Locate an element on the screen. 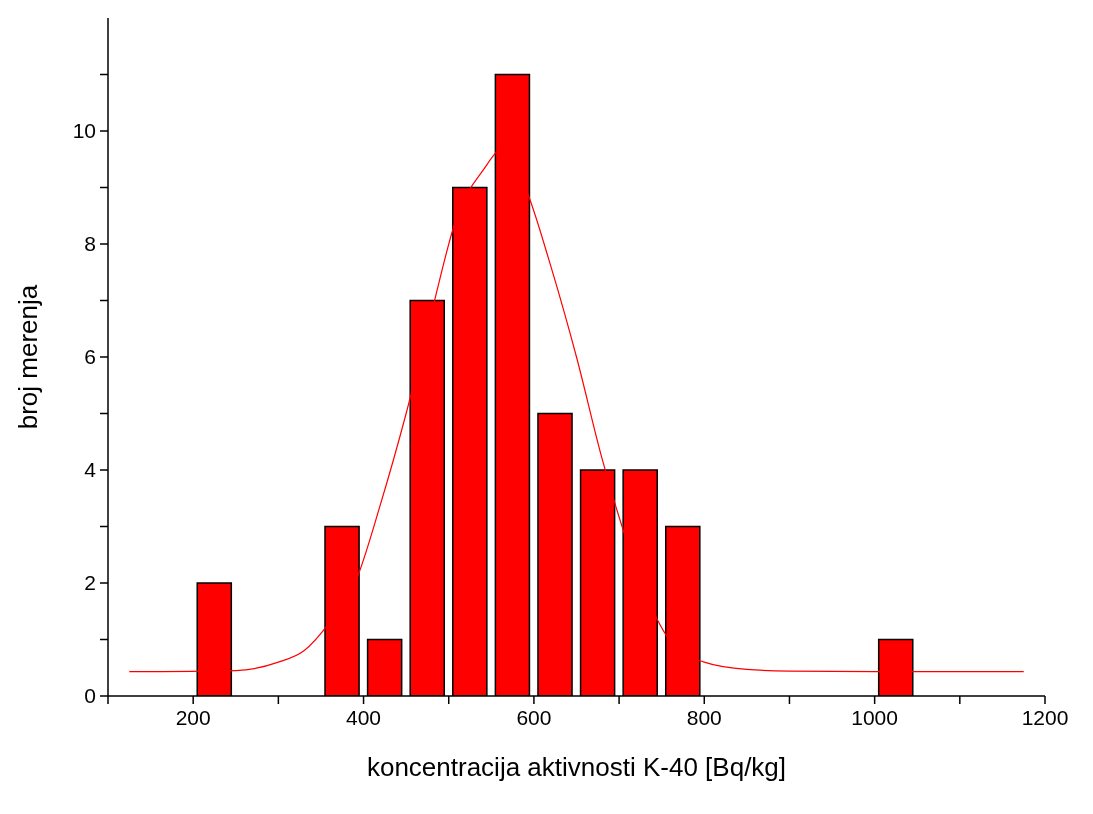 The image size is (1093, 814). y-tick-label: 2 is located at coordinates (90, 583).